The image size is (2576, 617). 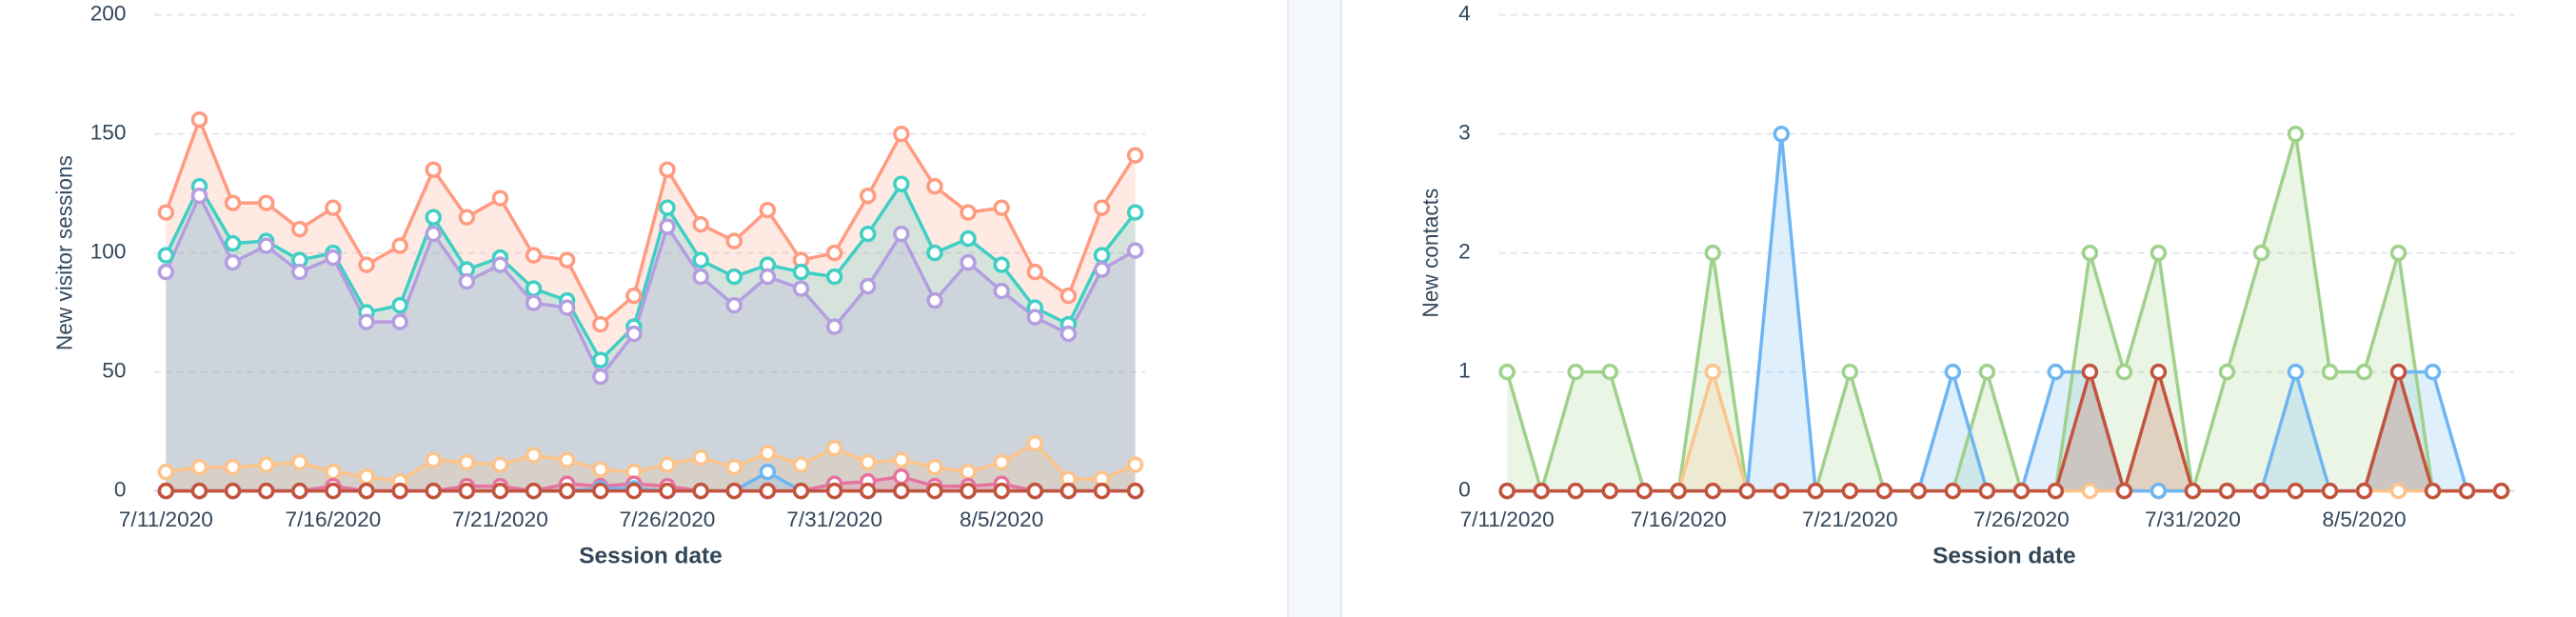 What do you see at coordinates (114, 370) in the screenshot?
I see `y-tick-label: 50` at bounding box center [114, 370].